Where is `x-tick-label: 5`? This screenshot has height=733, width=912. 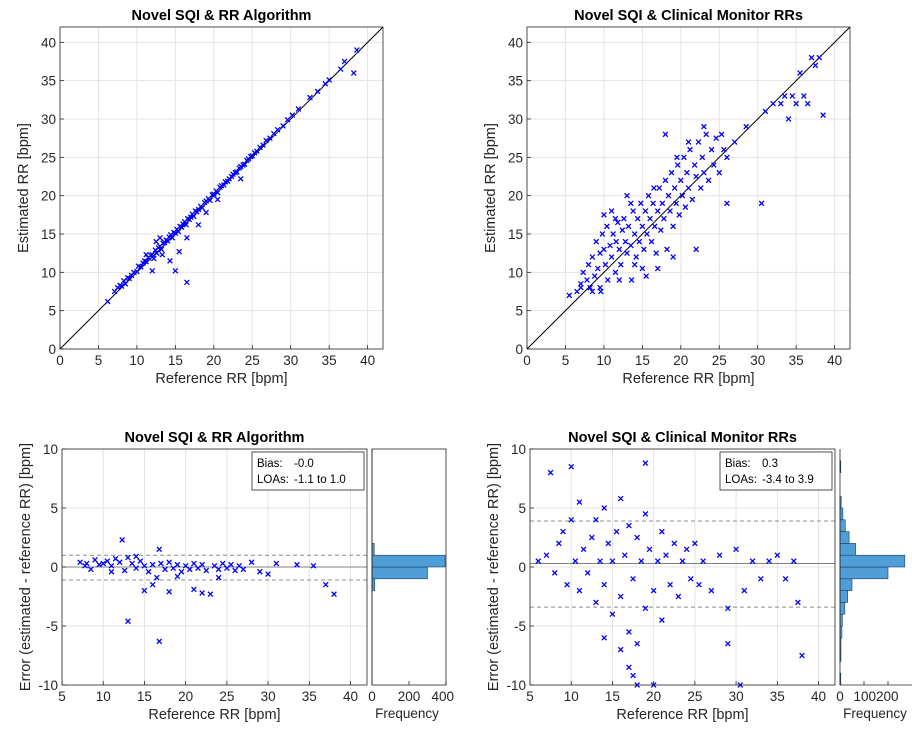
x-tick-label: 5 is located at coordinates (530, 696).